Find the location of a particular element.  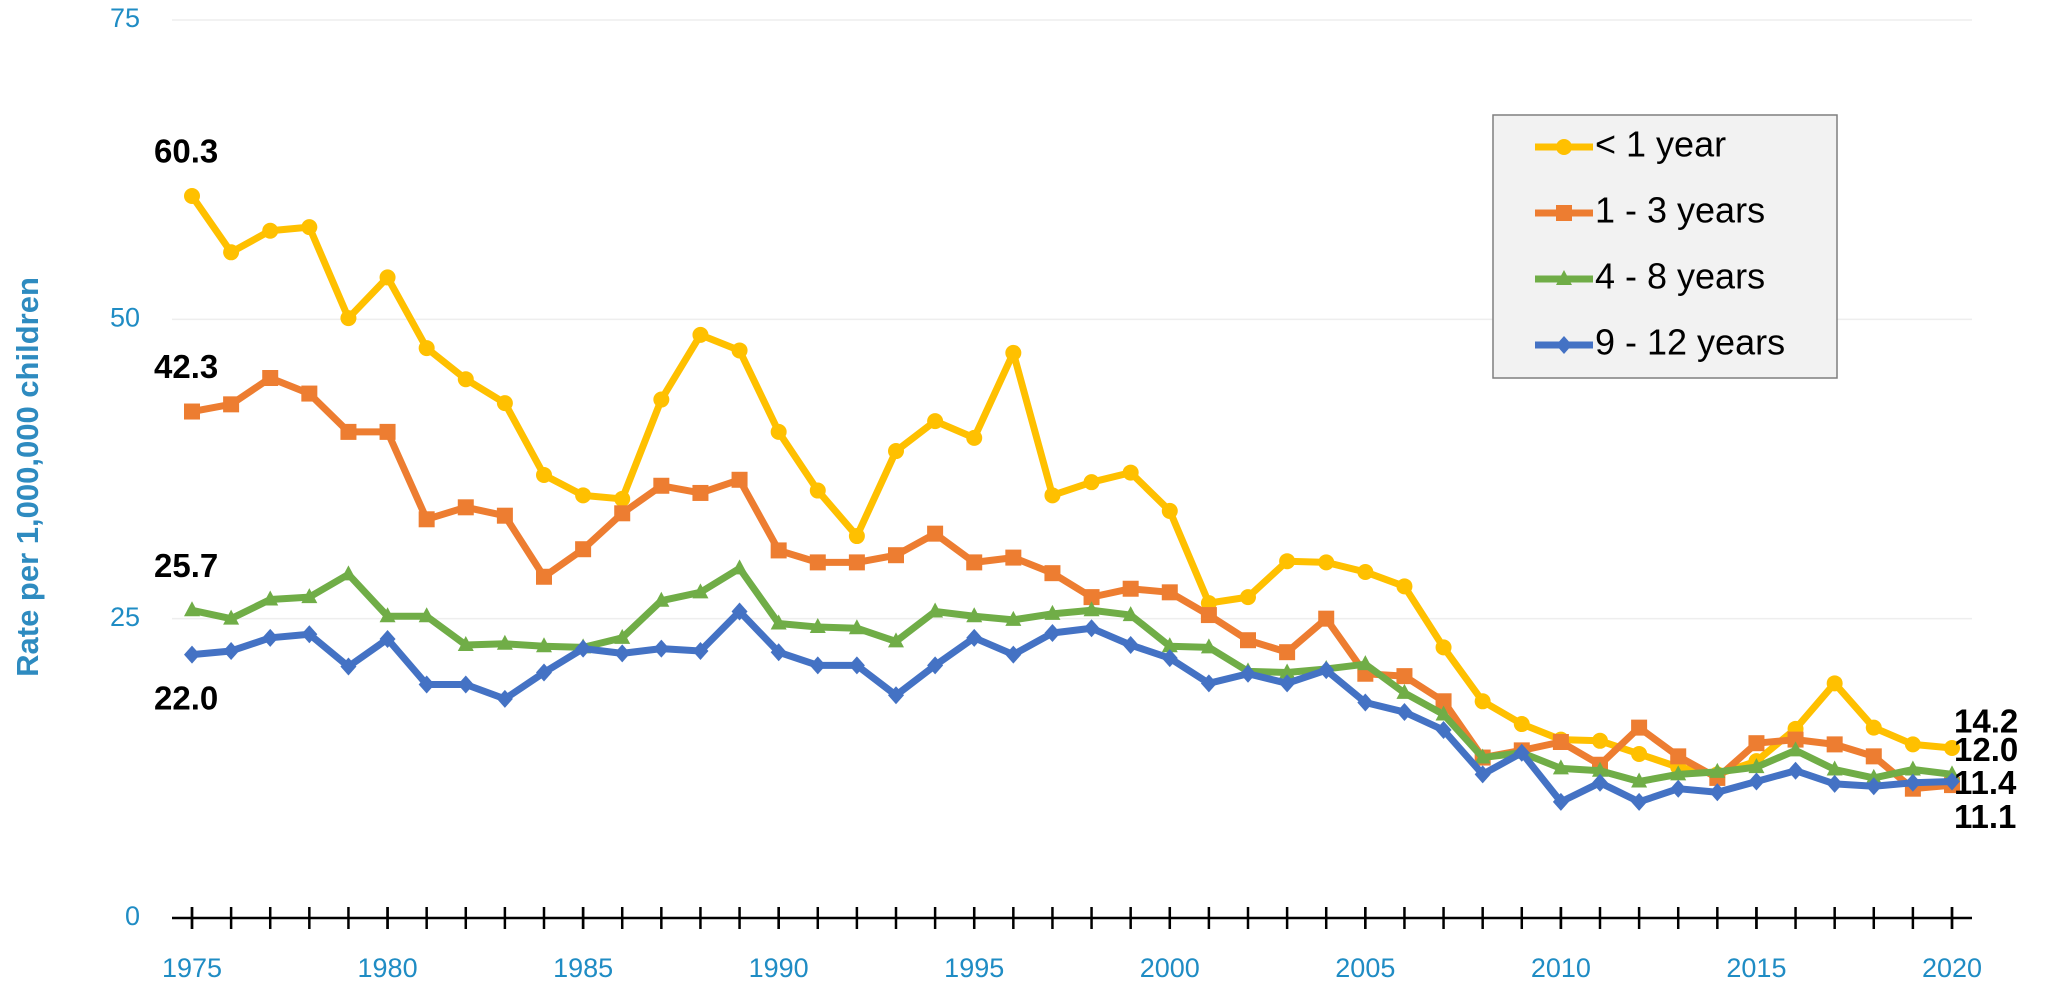

x-tick-label: 2005 is located at coordinates (1365, 968).